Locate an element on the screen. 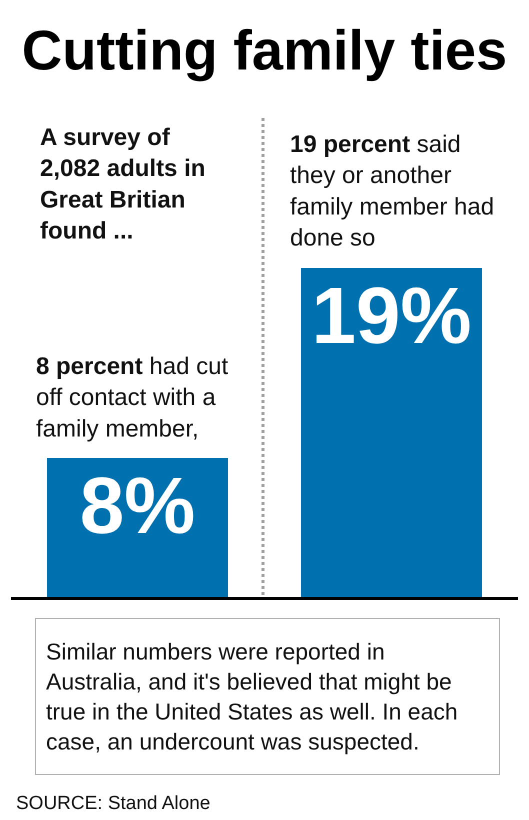 Image resolution: width=529 pixels, height=820 pixels. annotation: 8 percent had cut off contact with a family member, is located at coordinates (132, 397).